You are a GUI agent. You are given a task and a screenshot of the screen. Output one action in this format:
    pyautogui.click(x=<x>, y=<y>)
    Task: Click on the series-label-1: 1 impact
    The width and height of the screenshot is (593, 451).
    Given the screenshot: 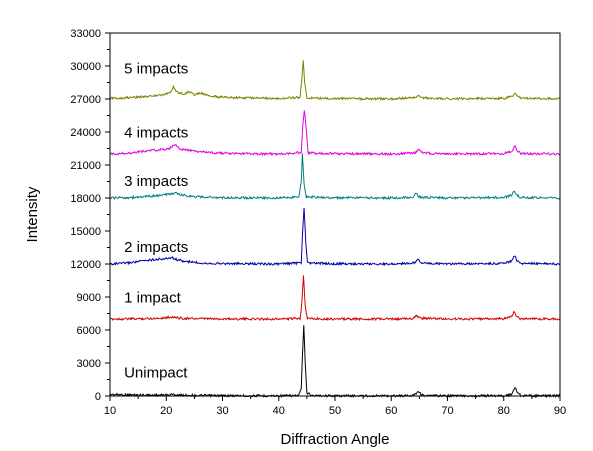 What is the action you would take?
    pyautogui.click(x=153, y=298)
    